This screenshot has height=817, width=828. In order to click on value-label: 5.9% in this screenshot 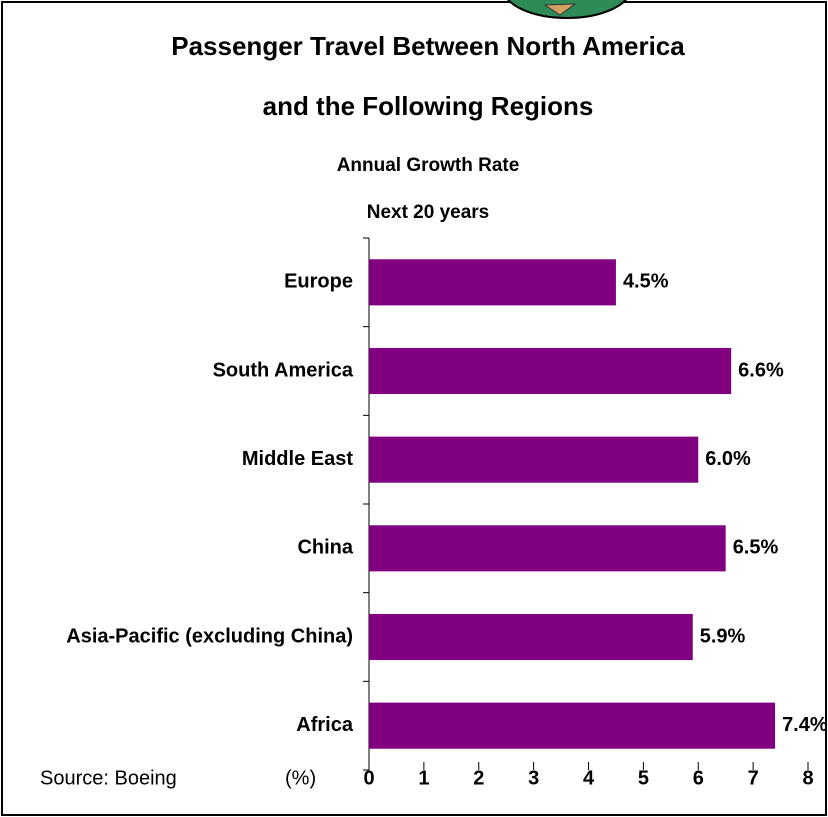, I will do `click(723, 636)`.